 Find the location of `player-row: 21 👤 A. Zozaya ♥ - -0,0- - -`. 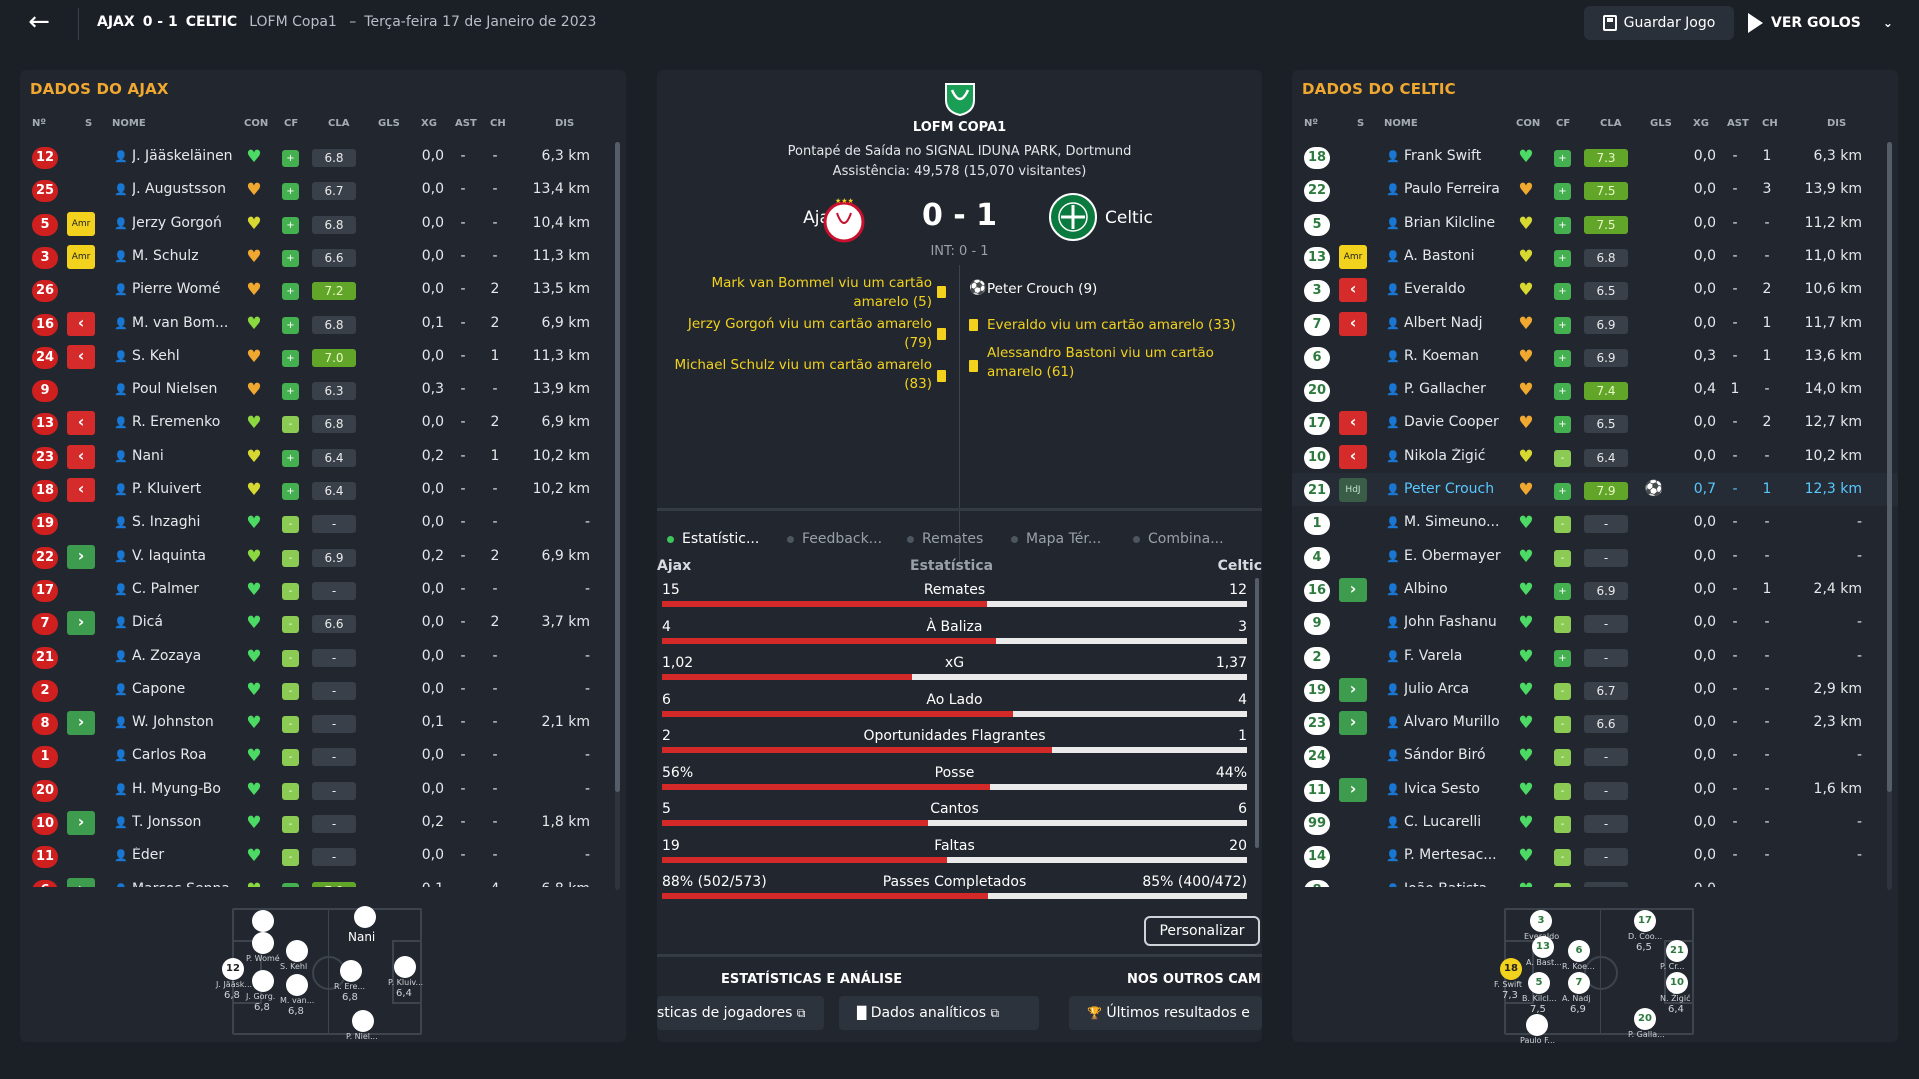

player-row: 21 👤 A. Zozaya ♥ - -0,0- - - is located at coordinates (323, 656).